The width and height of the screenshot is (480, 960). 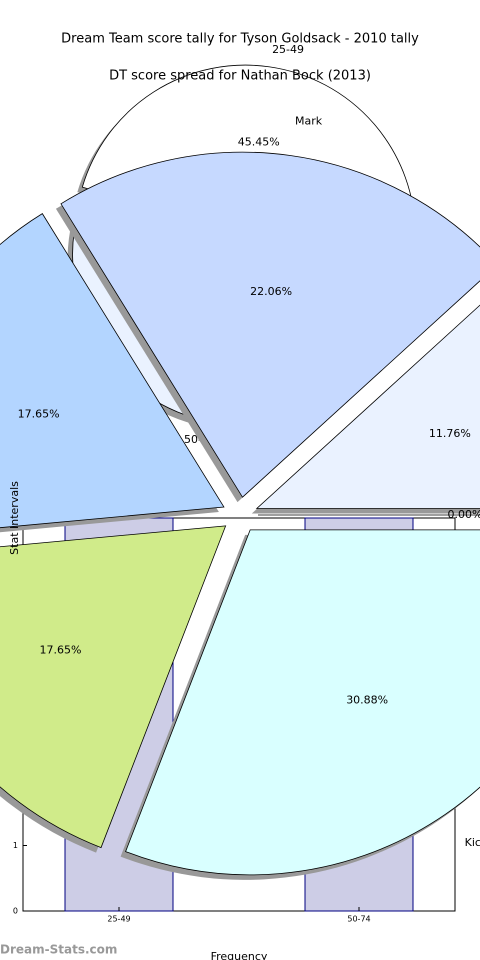 I want to click on value-label: 45.45%, so click(x=259, y=142).